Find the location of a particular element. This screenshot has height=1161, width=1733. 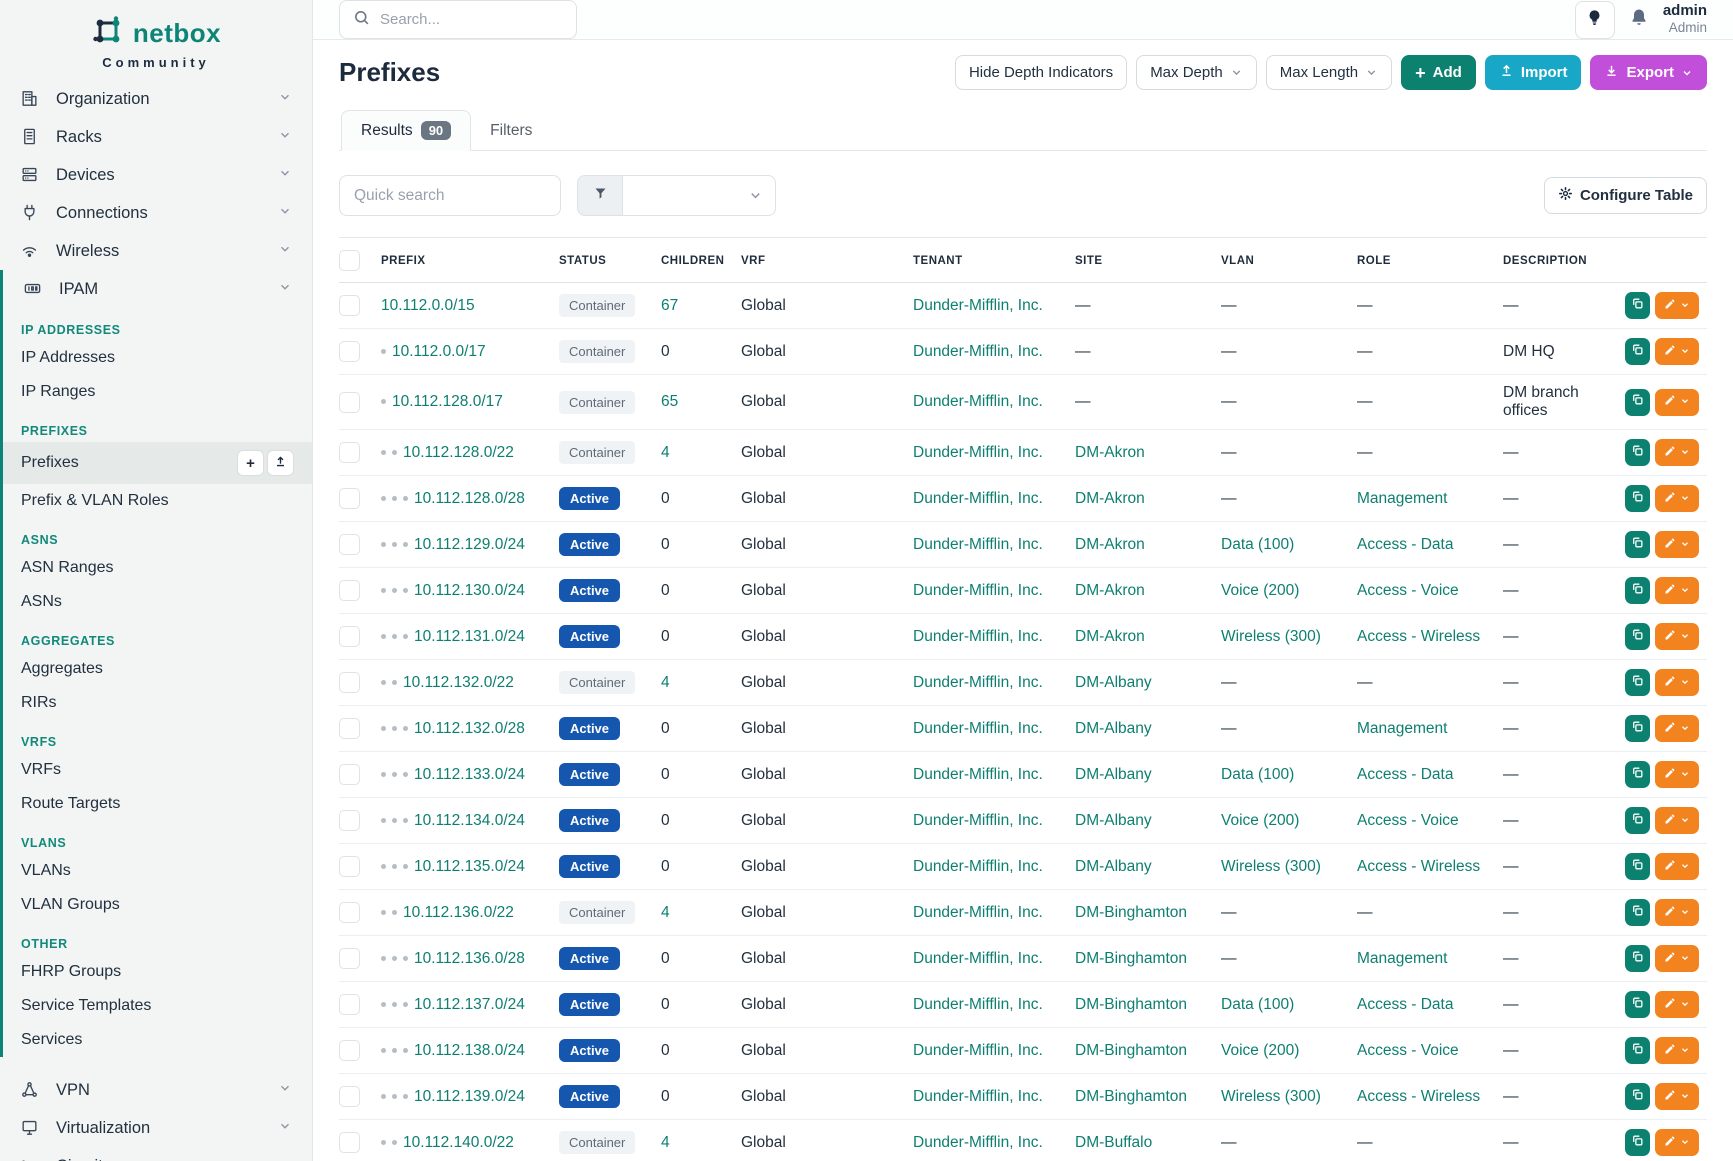

prefix-link: 10.112.131.0/24 is located at coordinates (469, 636).